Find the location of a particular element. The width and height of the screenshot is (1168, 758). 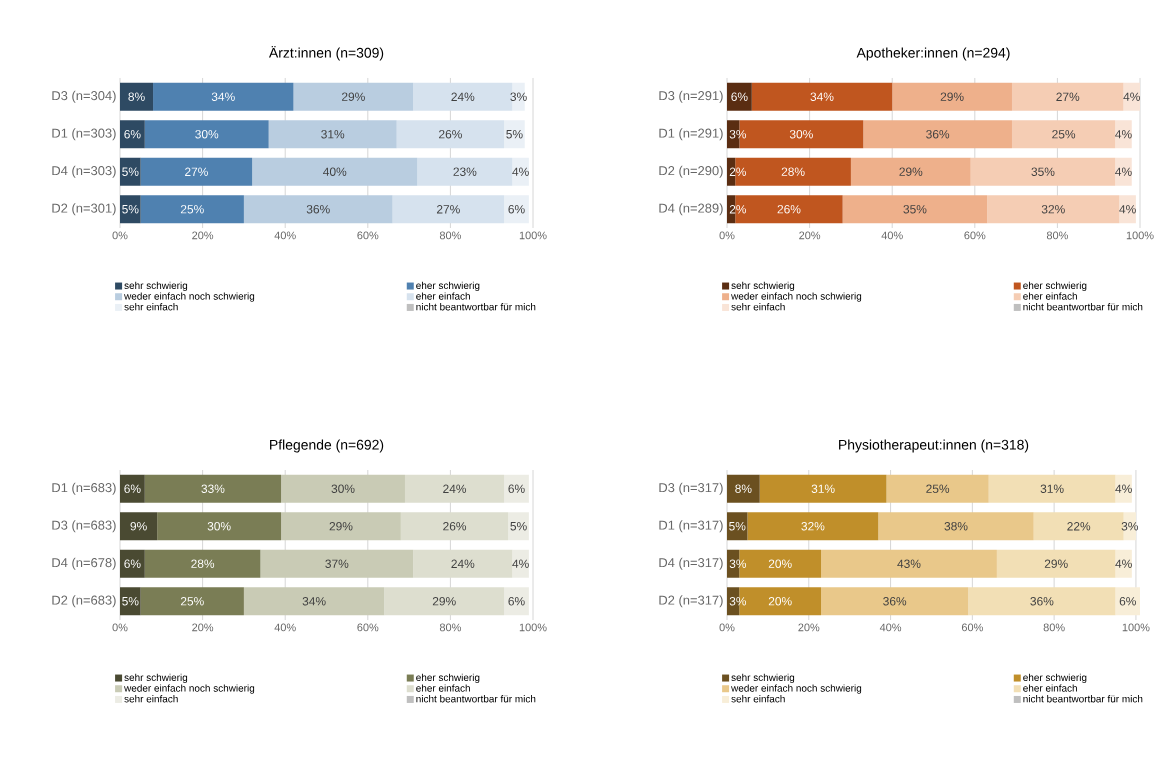

data-label: 22% is located at coordinates (1079, 526).